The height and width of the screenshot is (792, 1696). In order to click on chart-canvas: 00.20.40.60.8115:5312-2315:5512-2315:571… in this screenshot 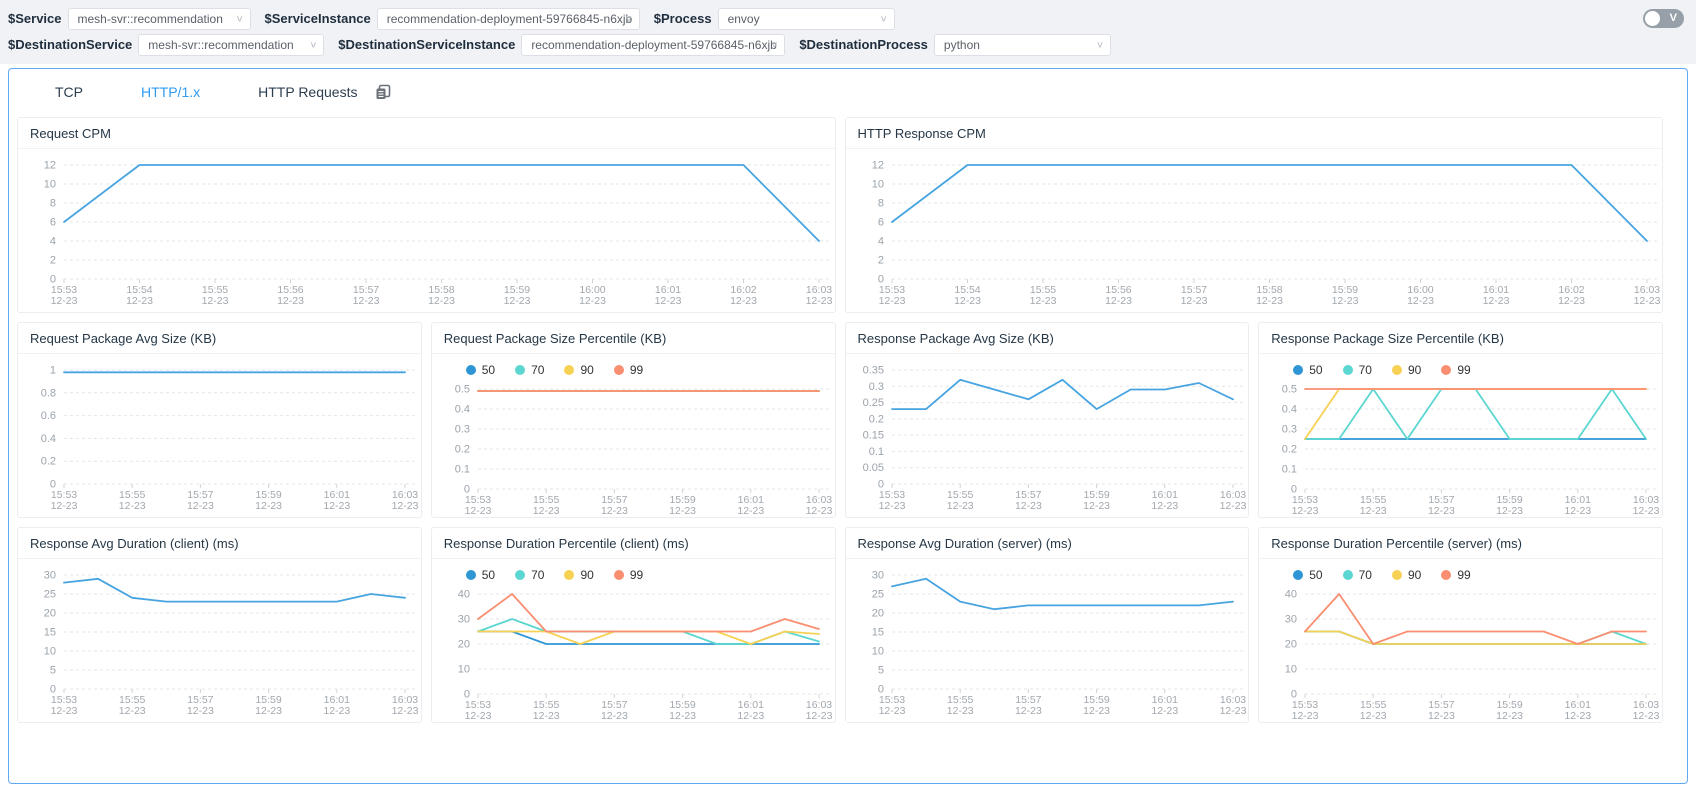, I will do `click(221, 435)`.